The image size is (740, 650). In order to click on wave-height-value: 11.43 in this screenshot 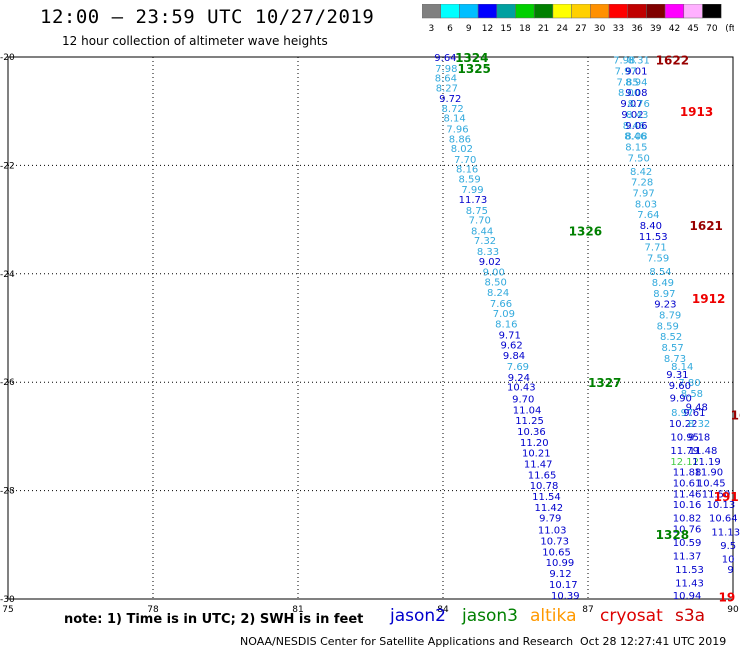, I will do `click(689, 584)`.